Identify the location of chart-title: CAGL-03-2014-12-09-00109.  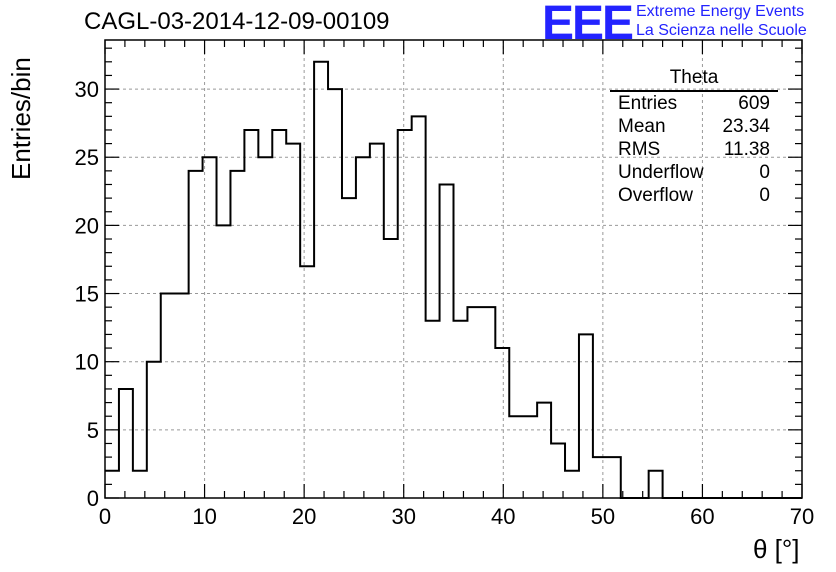
(237, 21).